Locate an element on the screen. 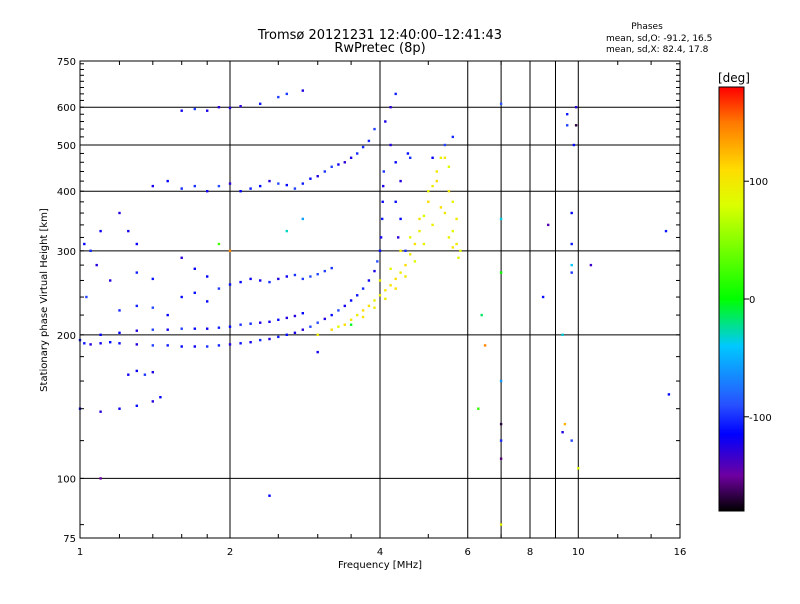  colorbar is located at coordinates (731, 299).